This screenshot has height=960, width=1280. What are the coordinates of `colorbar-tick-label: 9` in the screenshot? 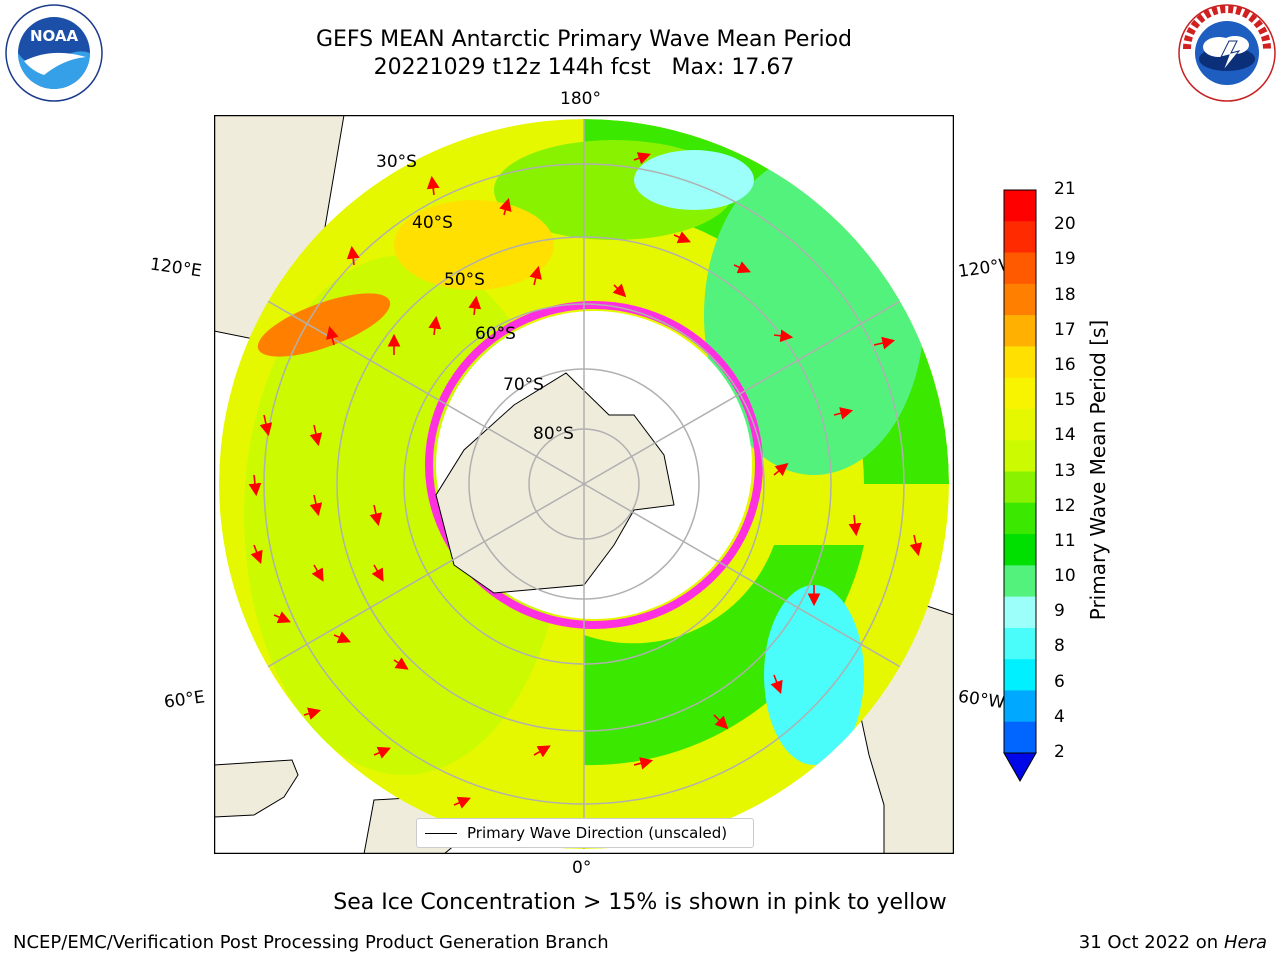 It's located at (1059, 611).